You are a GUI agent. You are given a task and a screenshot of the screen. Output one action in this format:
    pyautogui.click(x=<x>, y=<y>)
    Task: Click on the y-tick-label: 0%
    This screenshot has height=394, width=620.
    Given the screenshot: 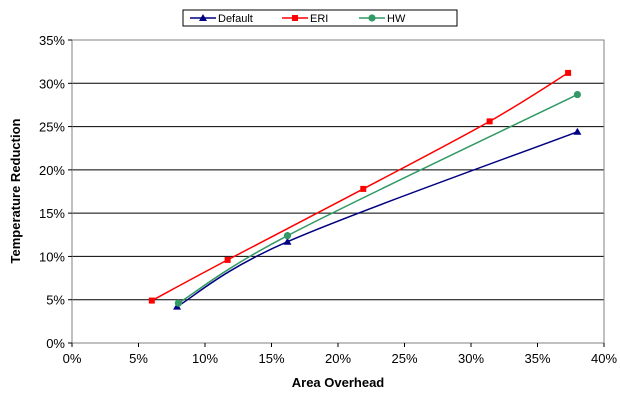 What is the action you would take?
    pyautogui.click(x=55, y=343)
    